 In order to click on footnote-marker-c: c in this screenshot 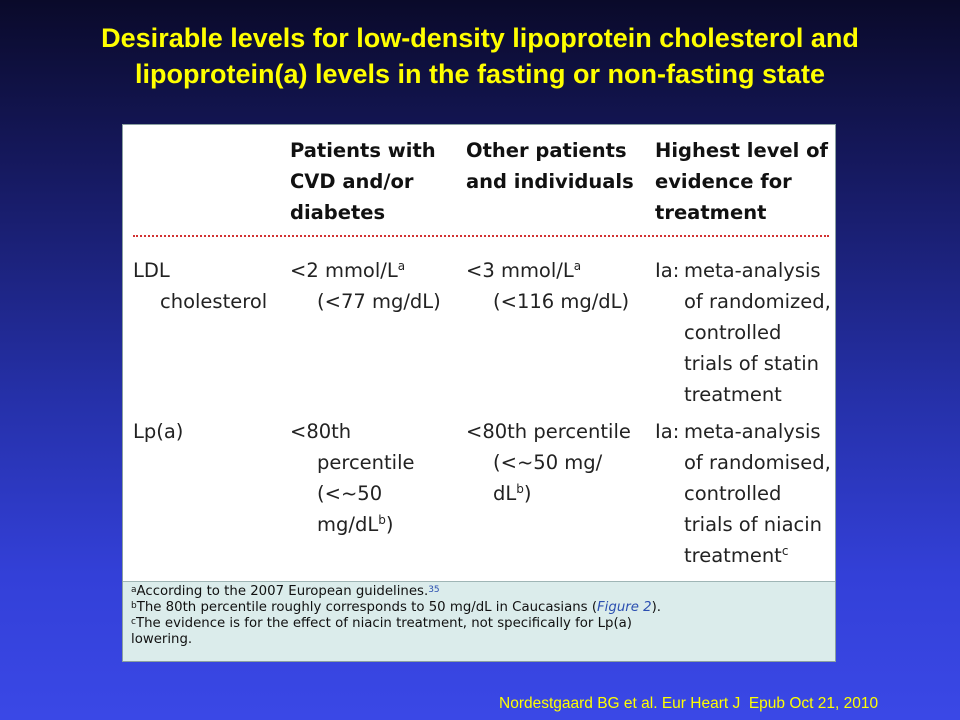, I will do `click(785, 551)`.